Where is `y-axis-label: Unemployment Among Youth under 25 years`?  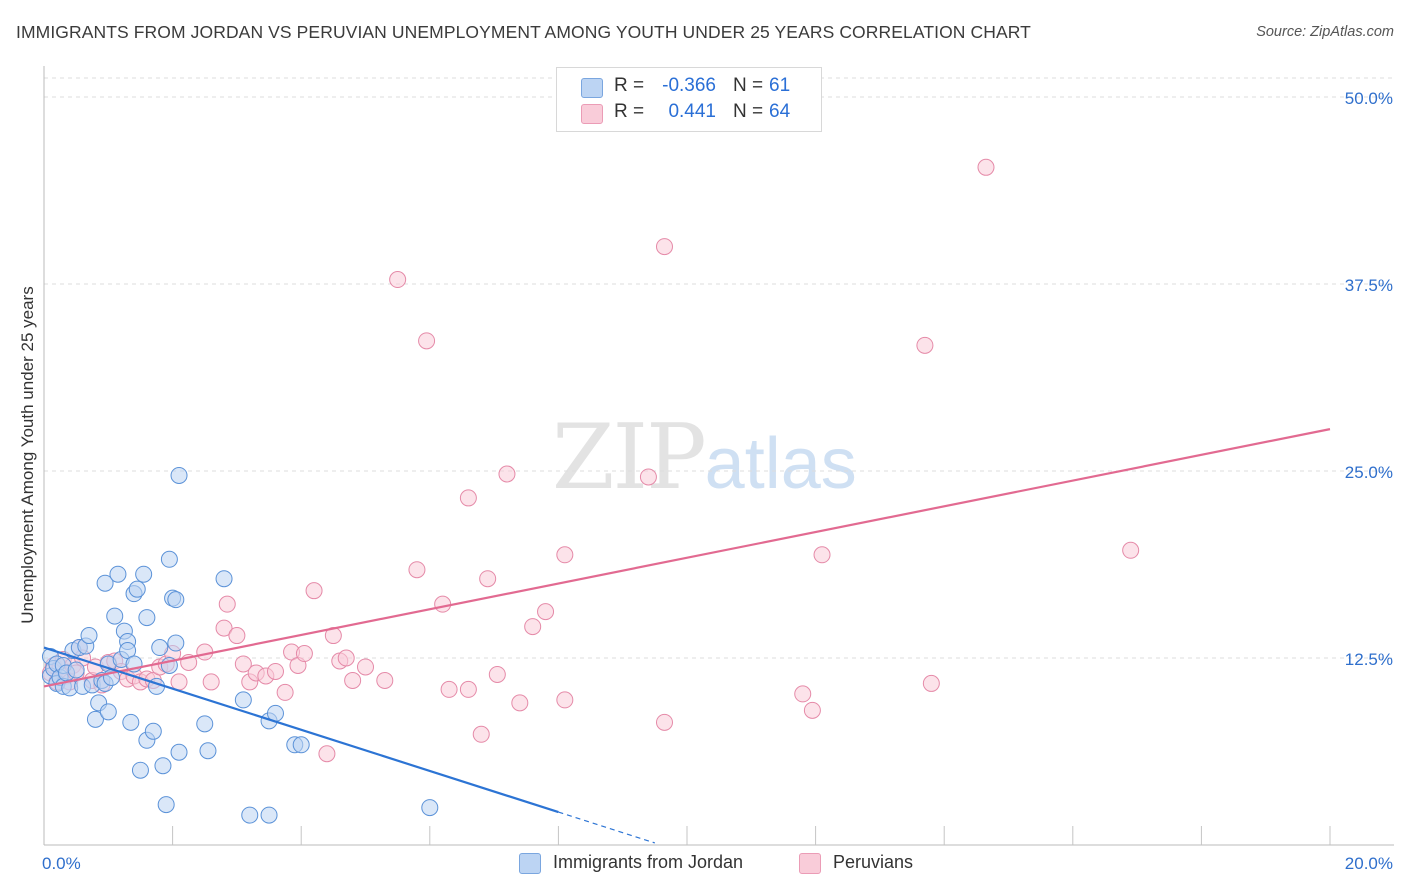
y-axis-label: Unemployment Among Youth under 25 years is located at coordinates (27, 455).